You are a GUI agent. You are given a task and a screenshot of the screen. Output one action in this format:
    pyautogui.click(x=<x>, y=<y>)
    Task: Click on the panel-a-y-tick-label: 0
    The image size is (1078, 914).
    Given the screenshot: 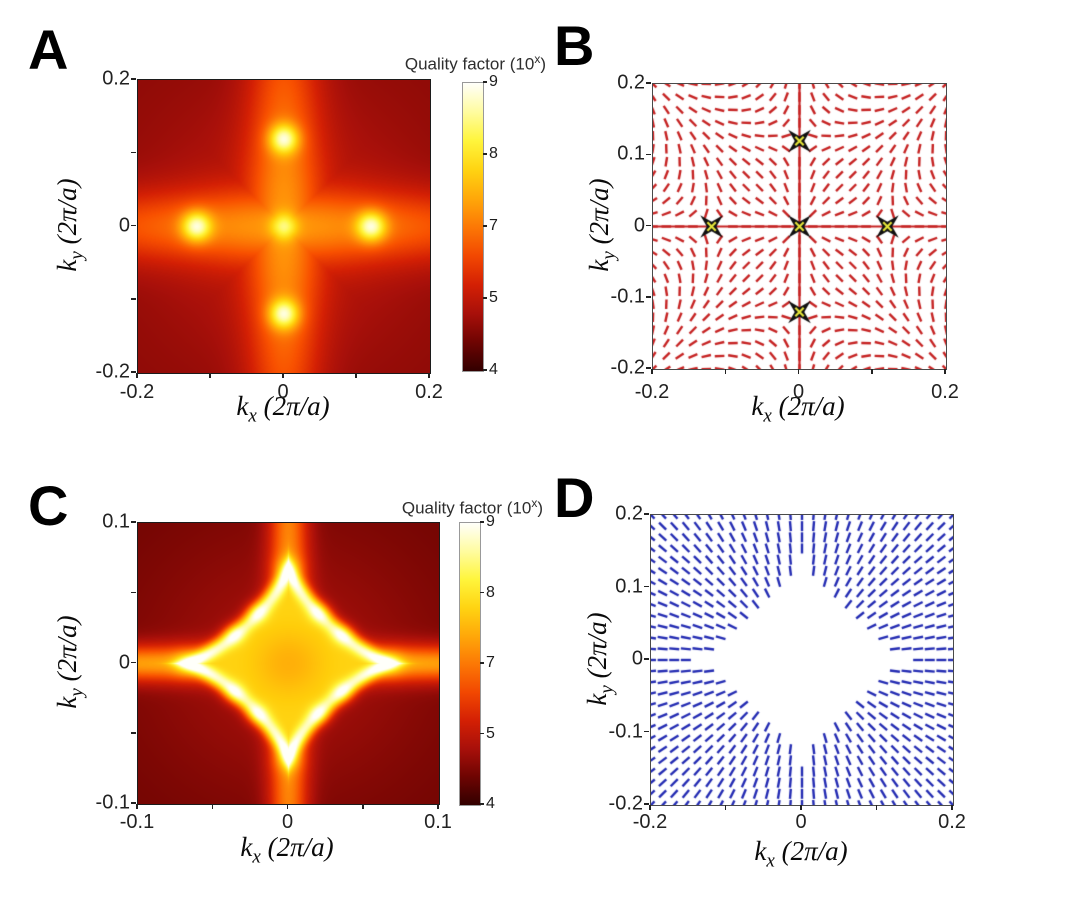 What is the action you would take?
    pyautogui.click(x=124, y=225)
    